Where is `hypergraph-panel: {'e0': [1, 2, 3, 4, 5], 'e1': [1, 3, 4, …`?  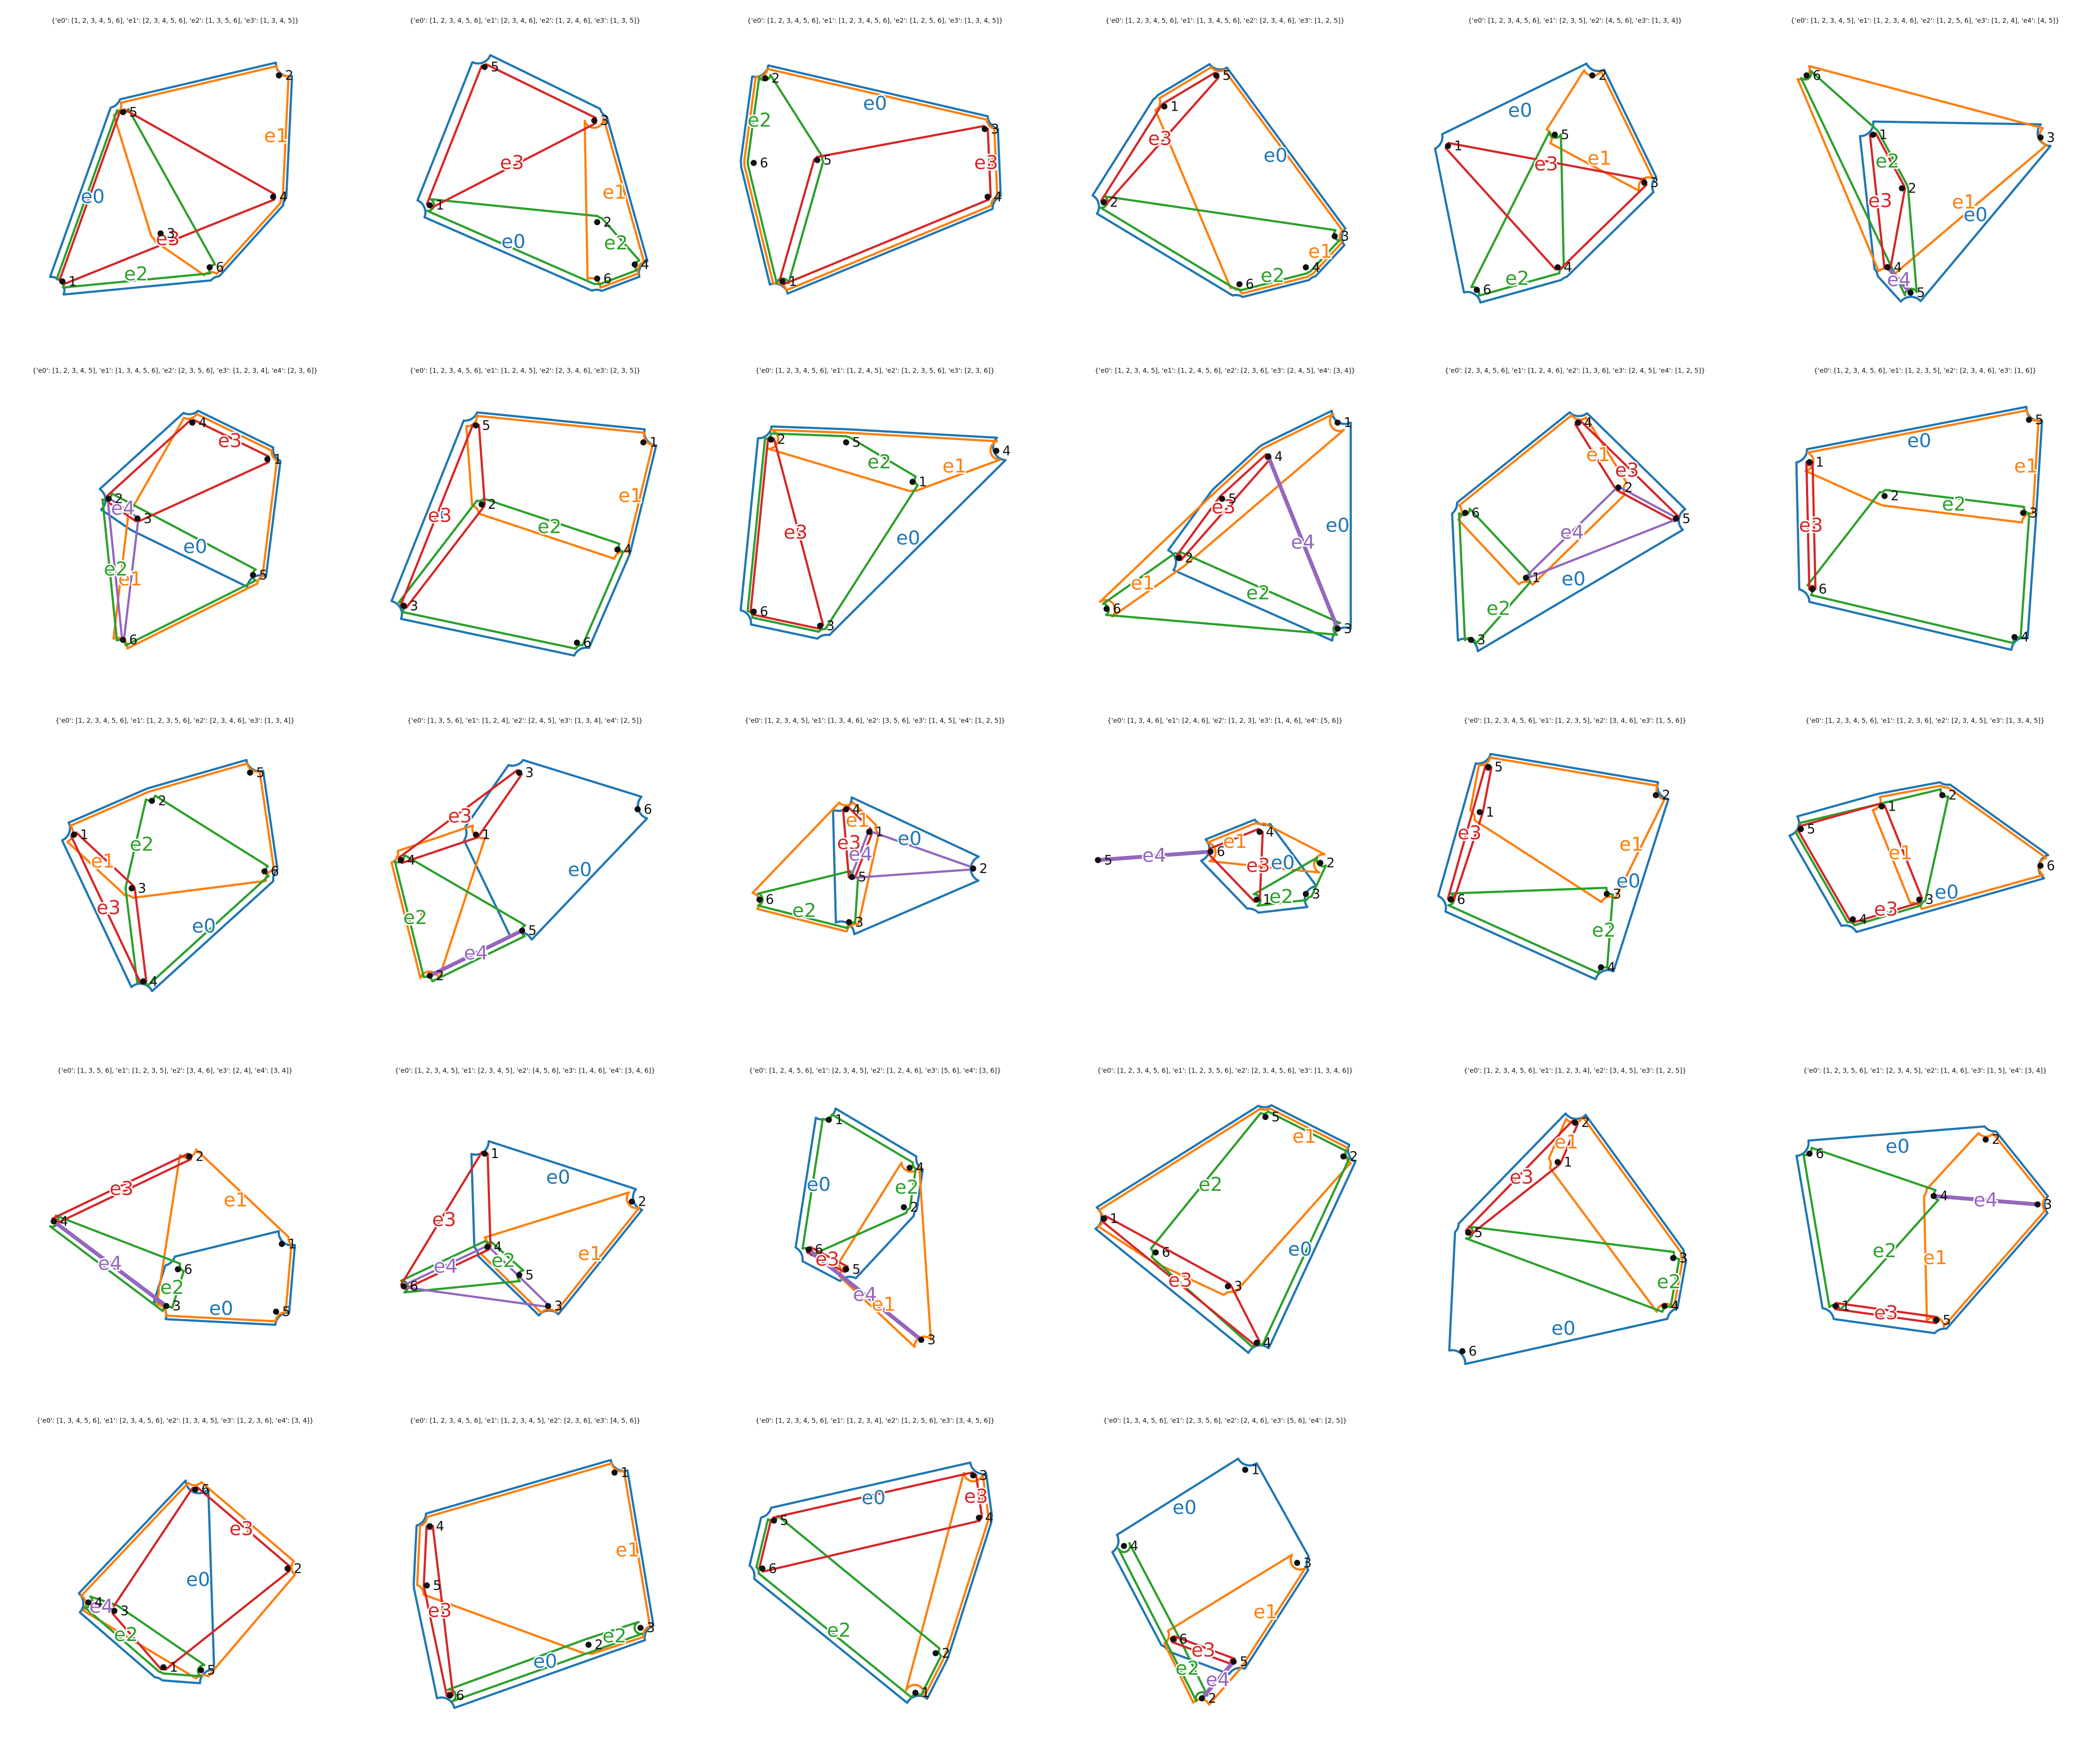
hypergraph-panel: {'e0': [1, 2, 3, 4, 5], 'e1': [1, 3, 4, … is located at coordinates (175, 507).